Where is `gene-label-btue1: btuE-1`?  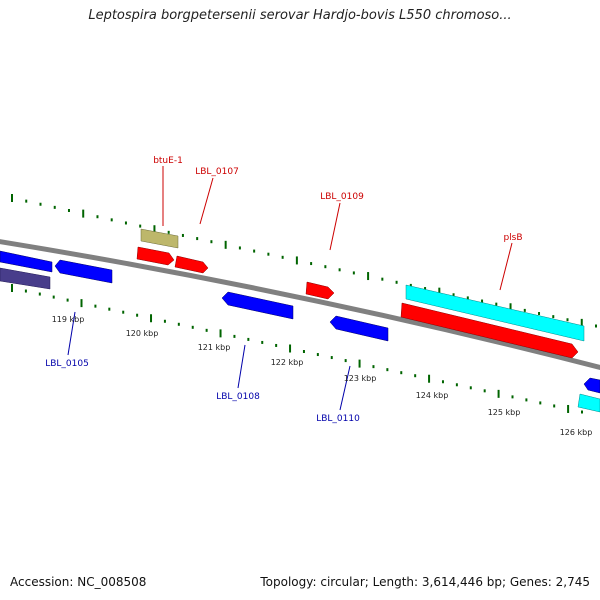
gene-label-btue1: btuE-1 is located at coordinates (168, 161).